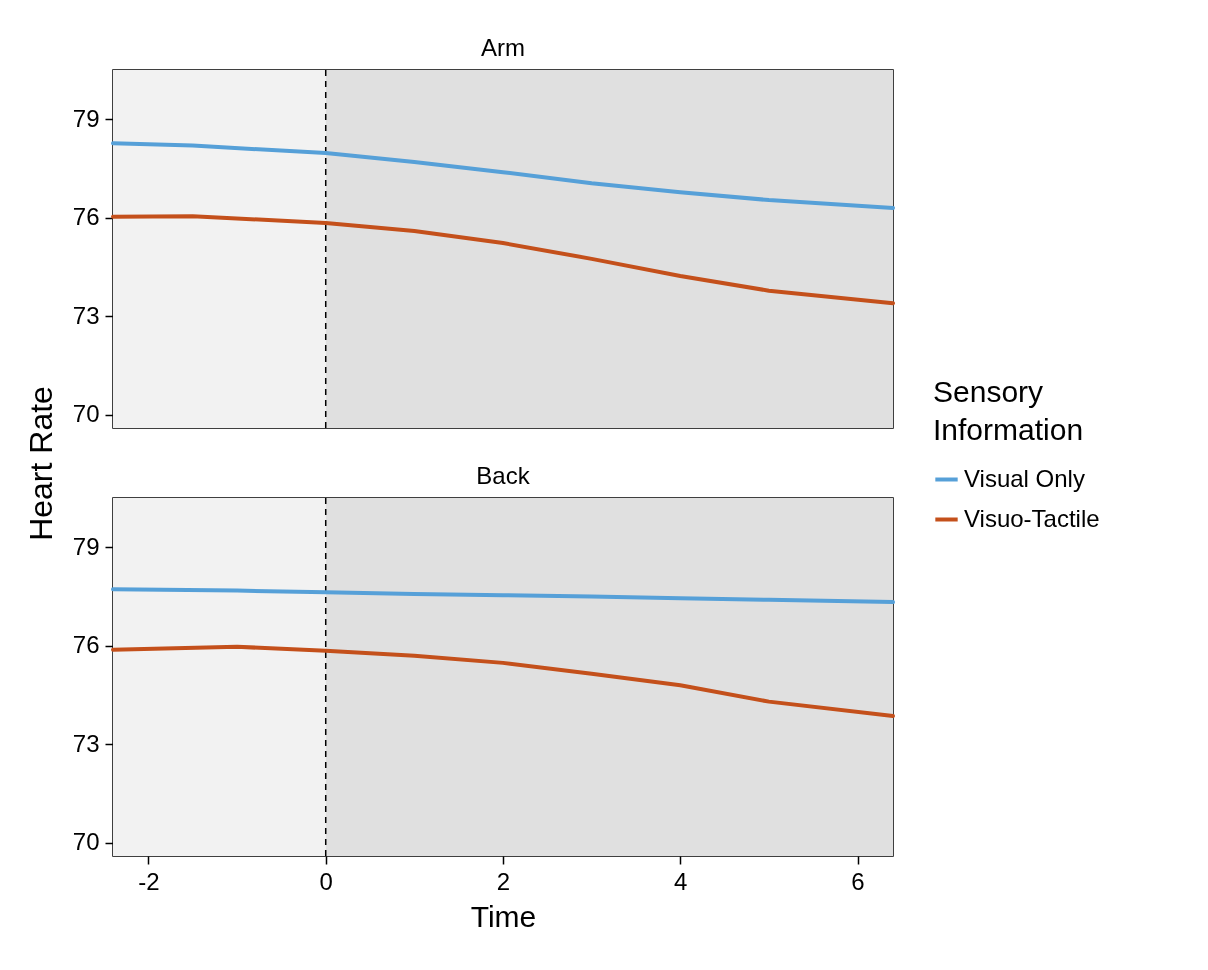  Describe the element at coordinates (681, 881) in the screenshot. I see `x-tick-label: 4` at that location.